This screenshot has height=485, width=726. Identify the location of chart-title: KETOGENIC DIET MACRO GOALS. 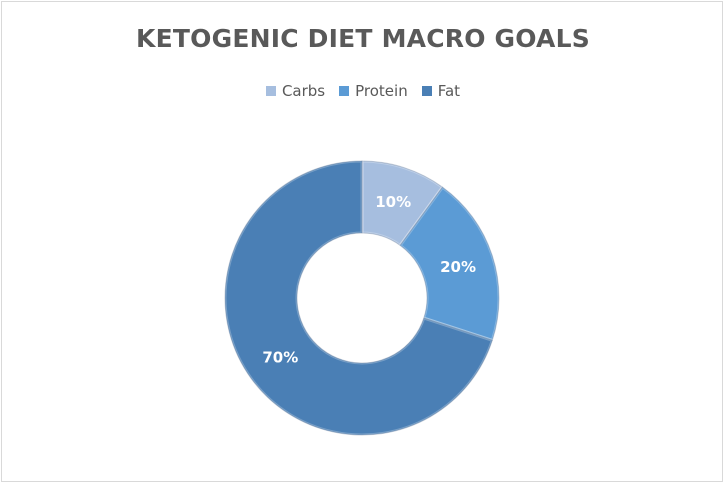
(363, 38).